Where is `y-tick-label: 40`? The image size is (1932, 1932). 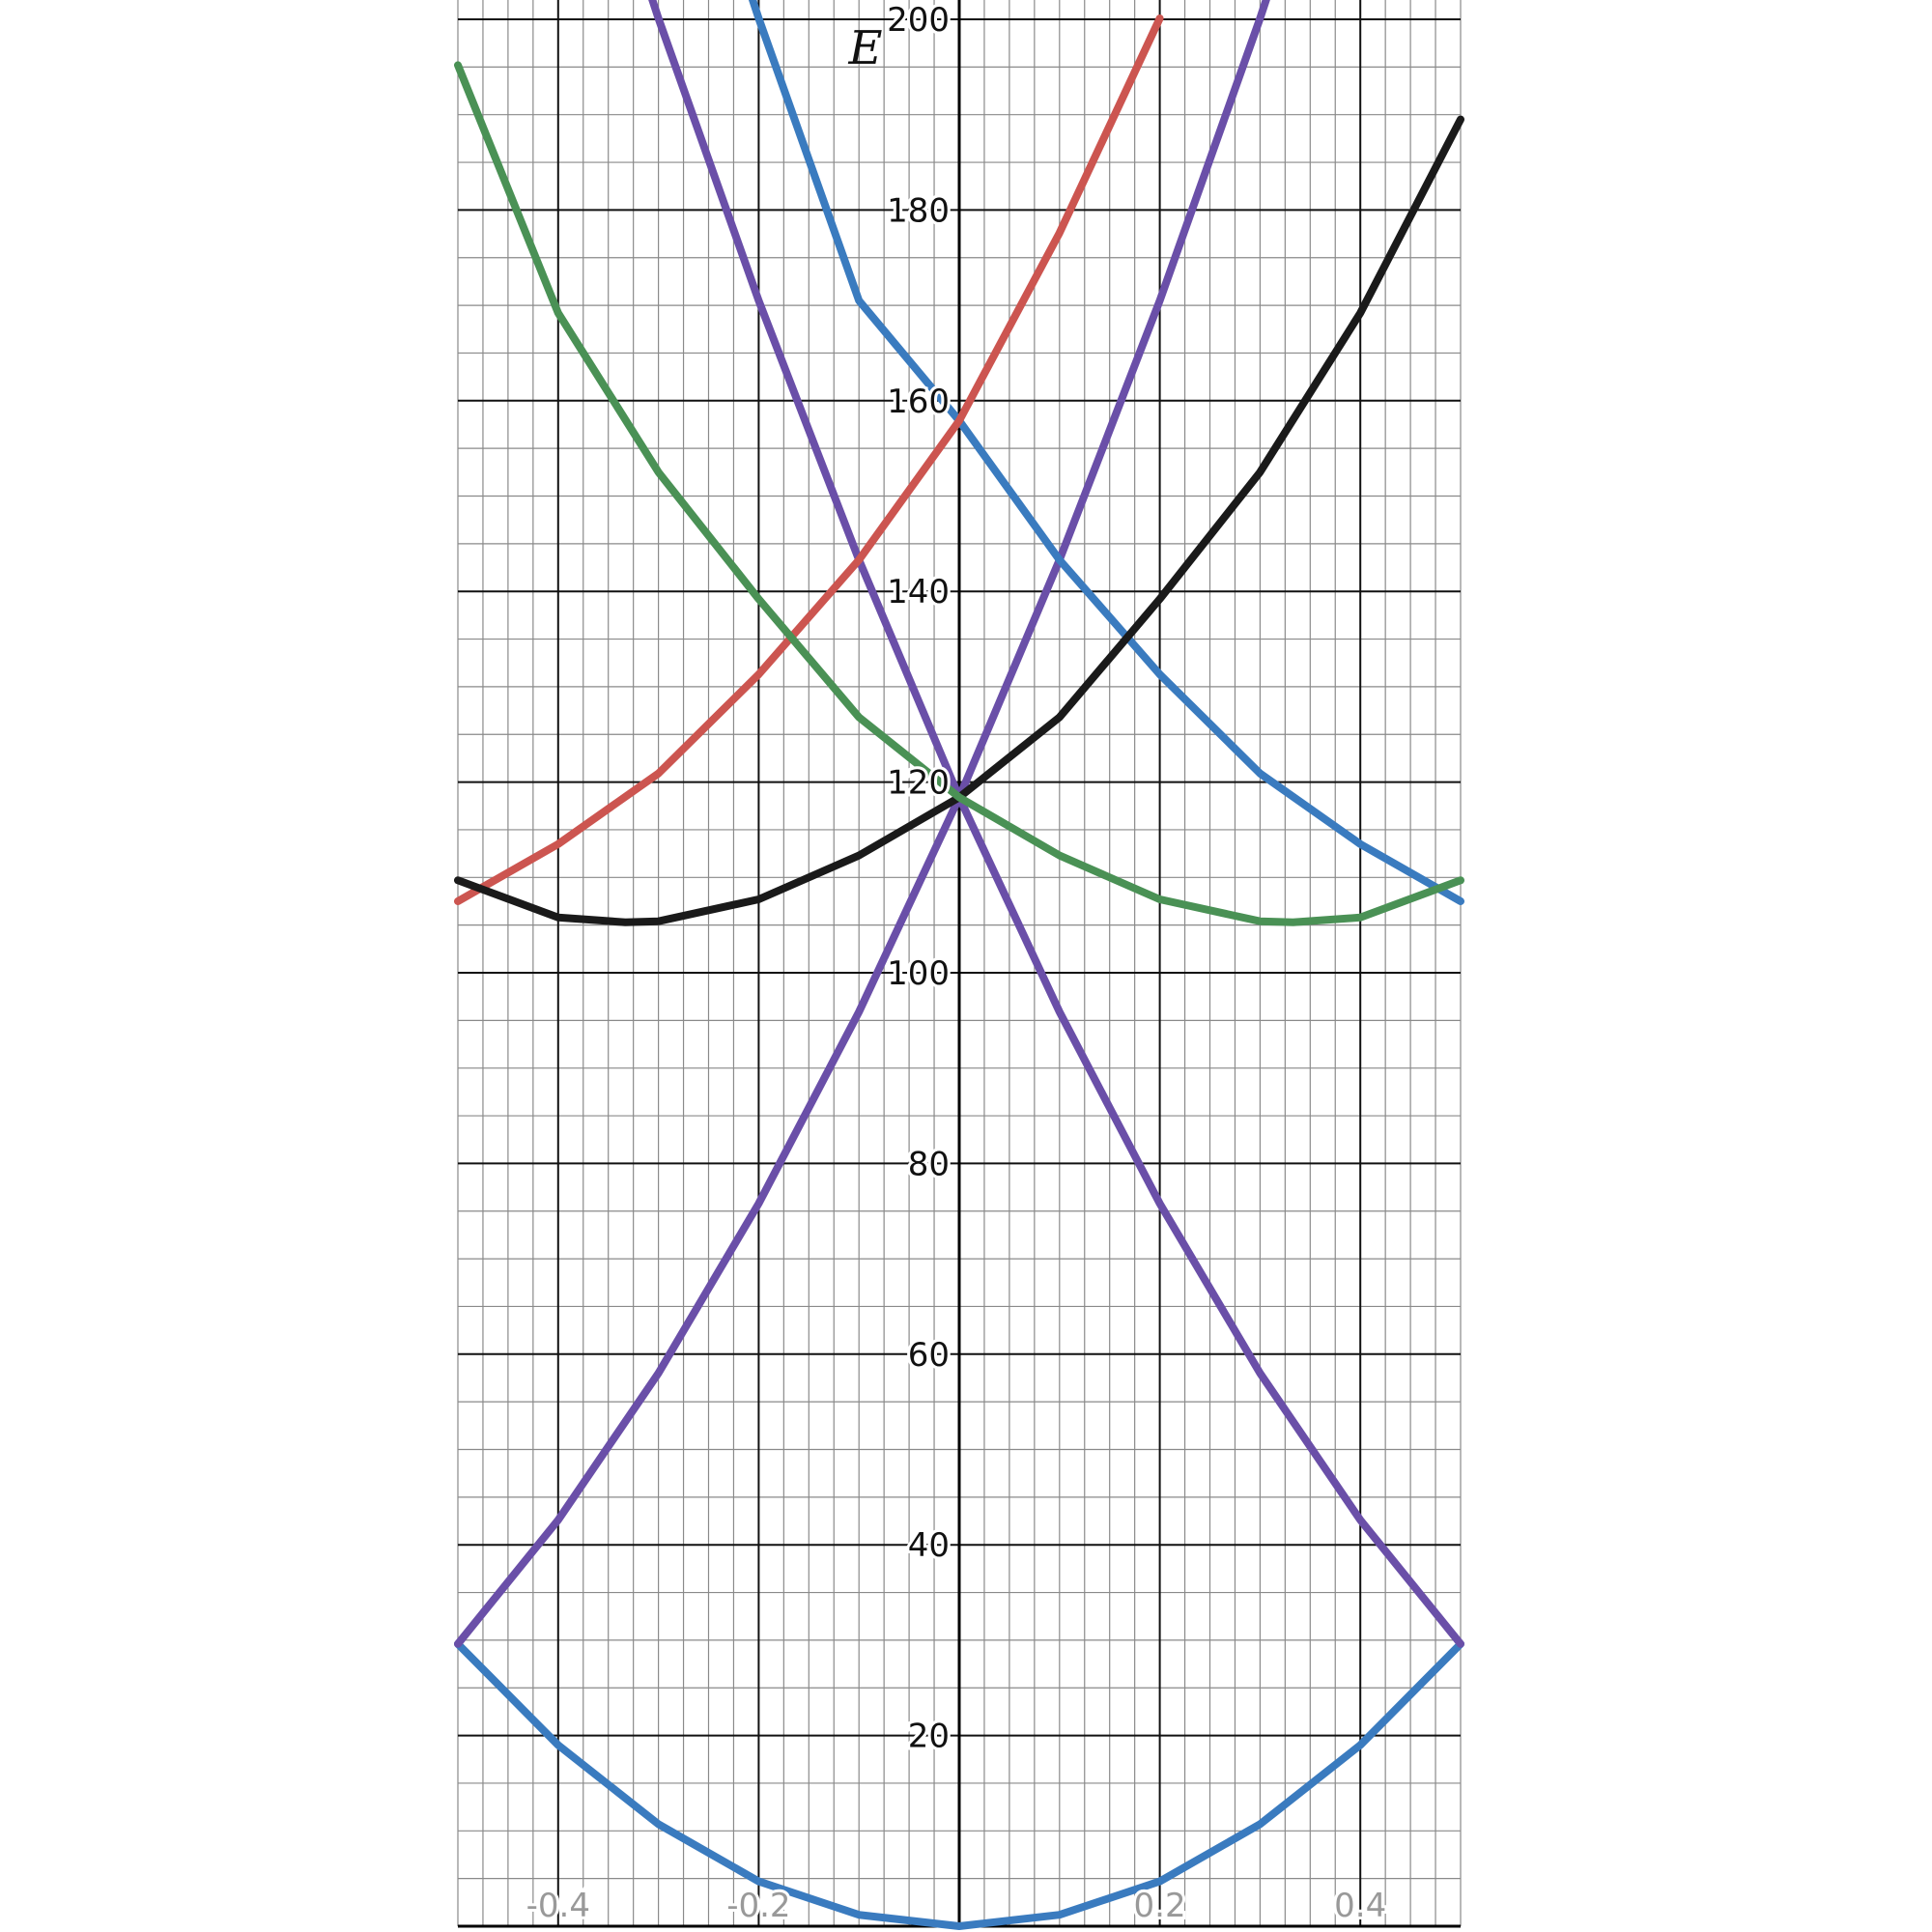 y-tick-label: 40 is located at coordinates (929, 1545).